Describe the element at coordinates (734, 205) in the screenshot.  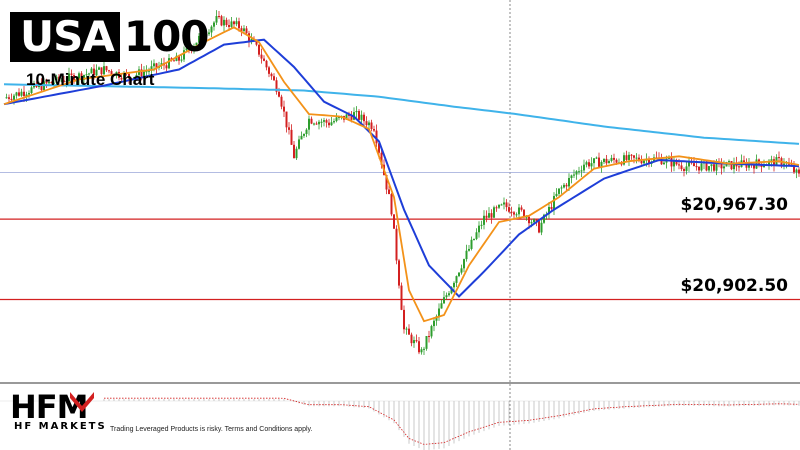
I see `level-label-upper: $20,967.30` at that location.